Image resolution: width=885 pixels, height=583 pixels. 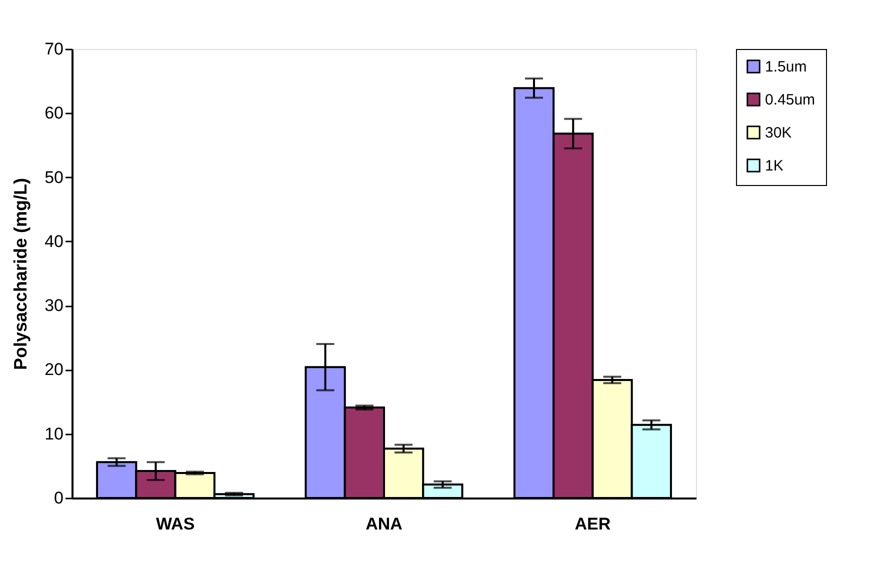 What do you see at coordinates (54, 177) in the screenshot?
I see `y-tick-label: 50` at bounding box center [54, 177].